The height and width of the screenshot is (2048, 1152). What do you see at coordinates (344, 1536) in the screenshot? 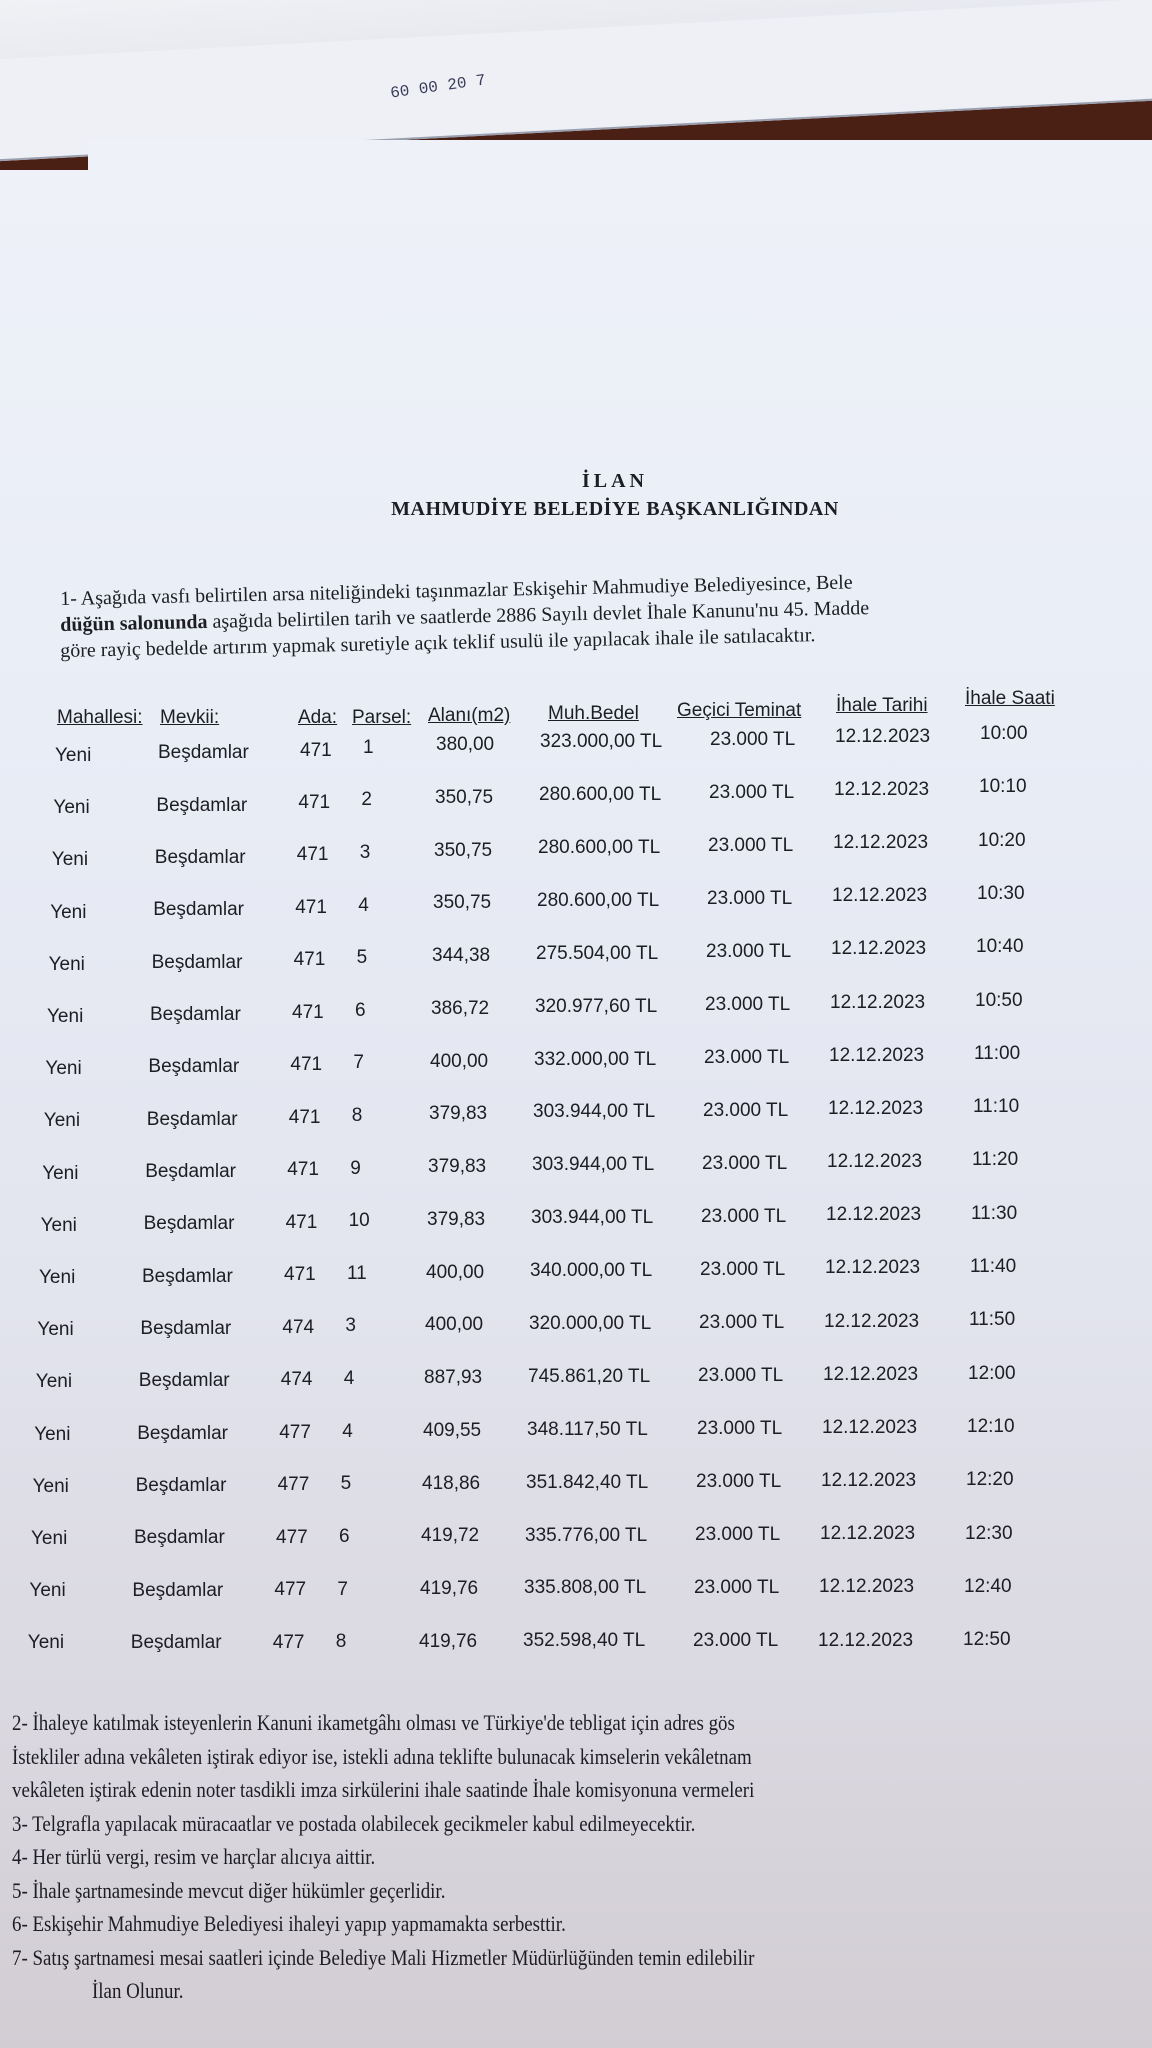
I see `cell-parsel: 6` at bounding box center [344, 1536].